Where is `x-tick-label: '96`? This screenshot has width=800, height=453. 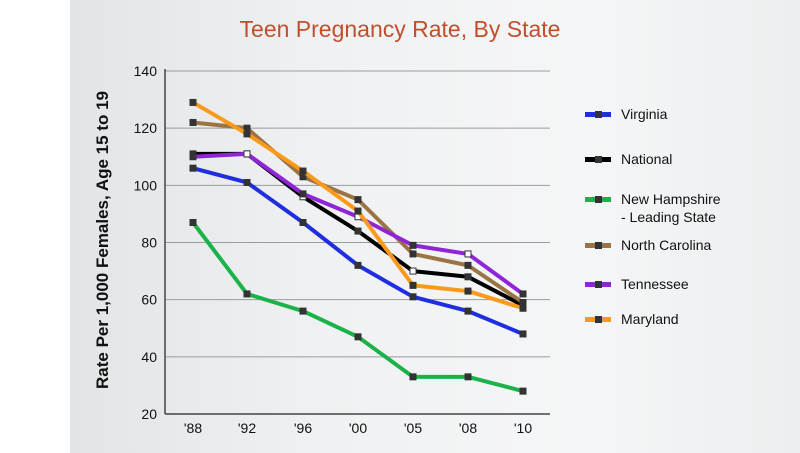
x-tick-label: '96 is located at coordinates (303, 428).